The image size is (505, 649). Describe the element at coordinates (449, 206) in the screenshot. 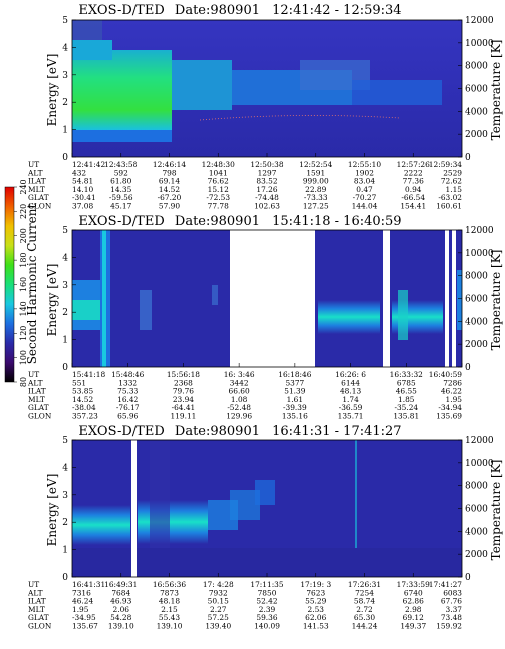

I see `table-cell: 160.61` at that location.